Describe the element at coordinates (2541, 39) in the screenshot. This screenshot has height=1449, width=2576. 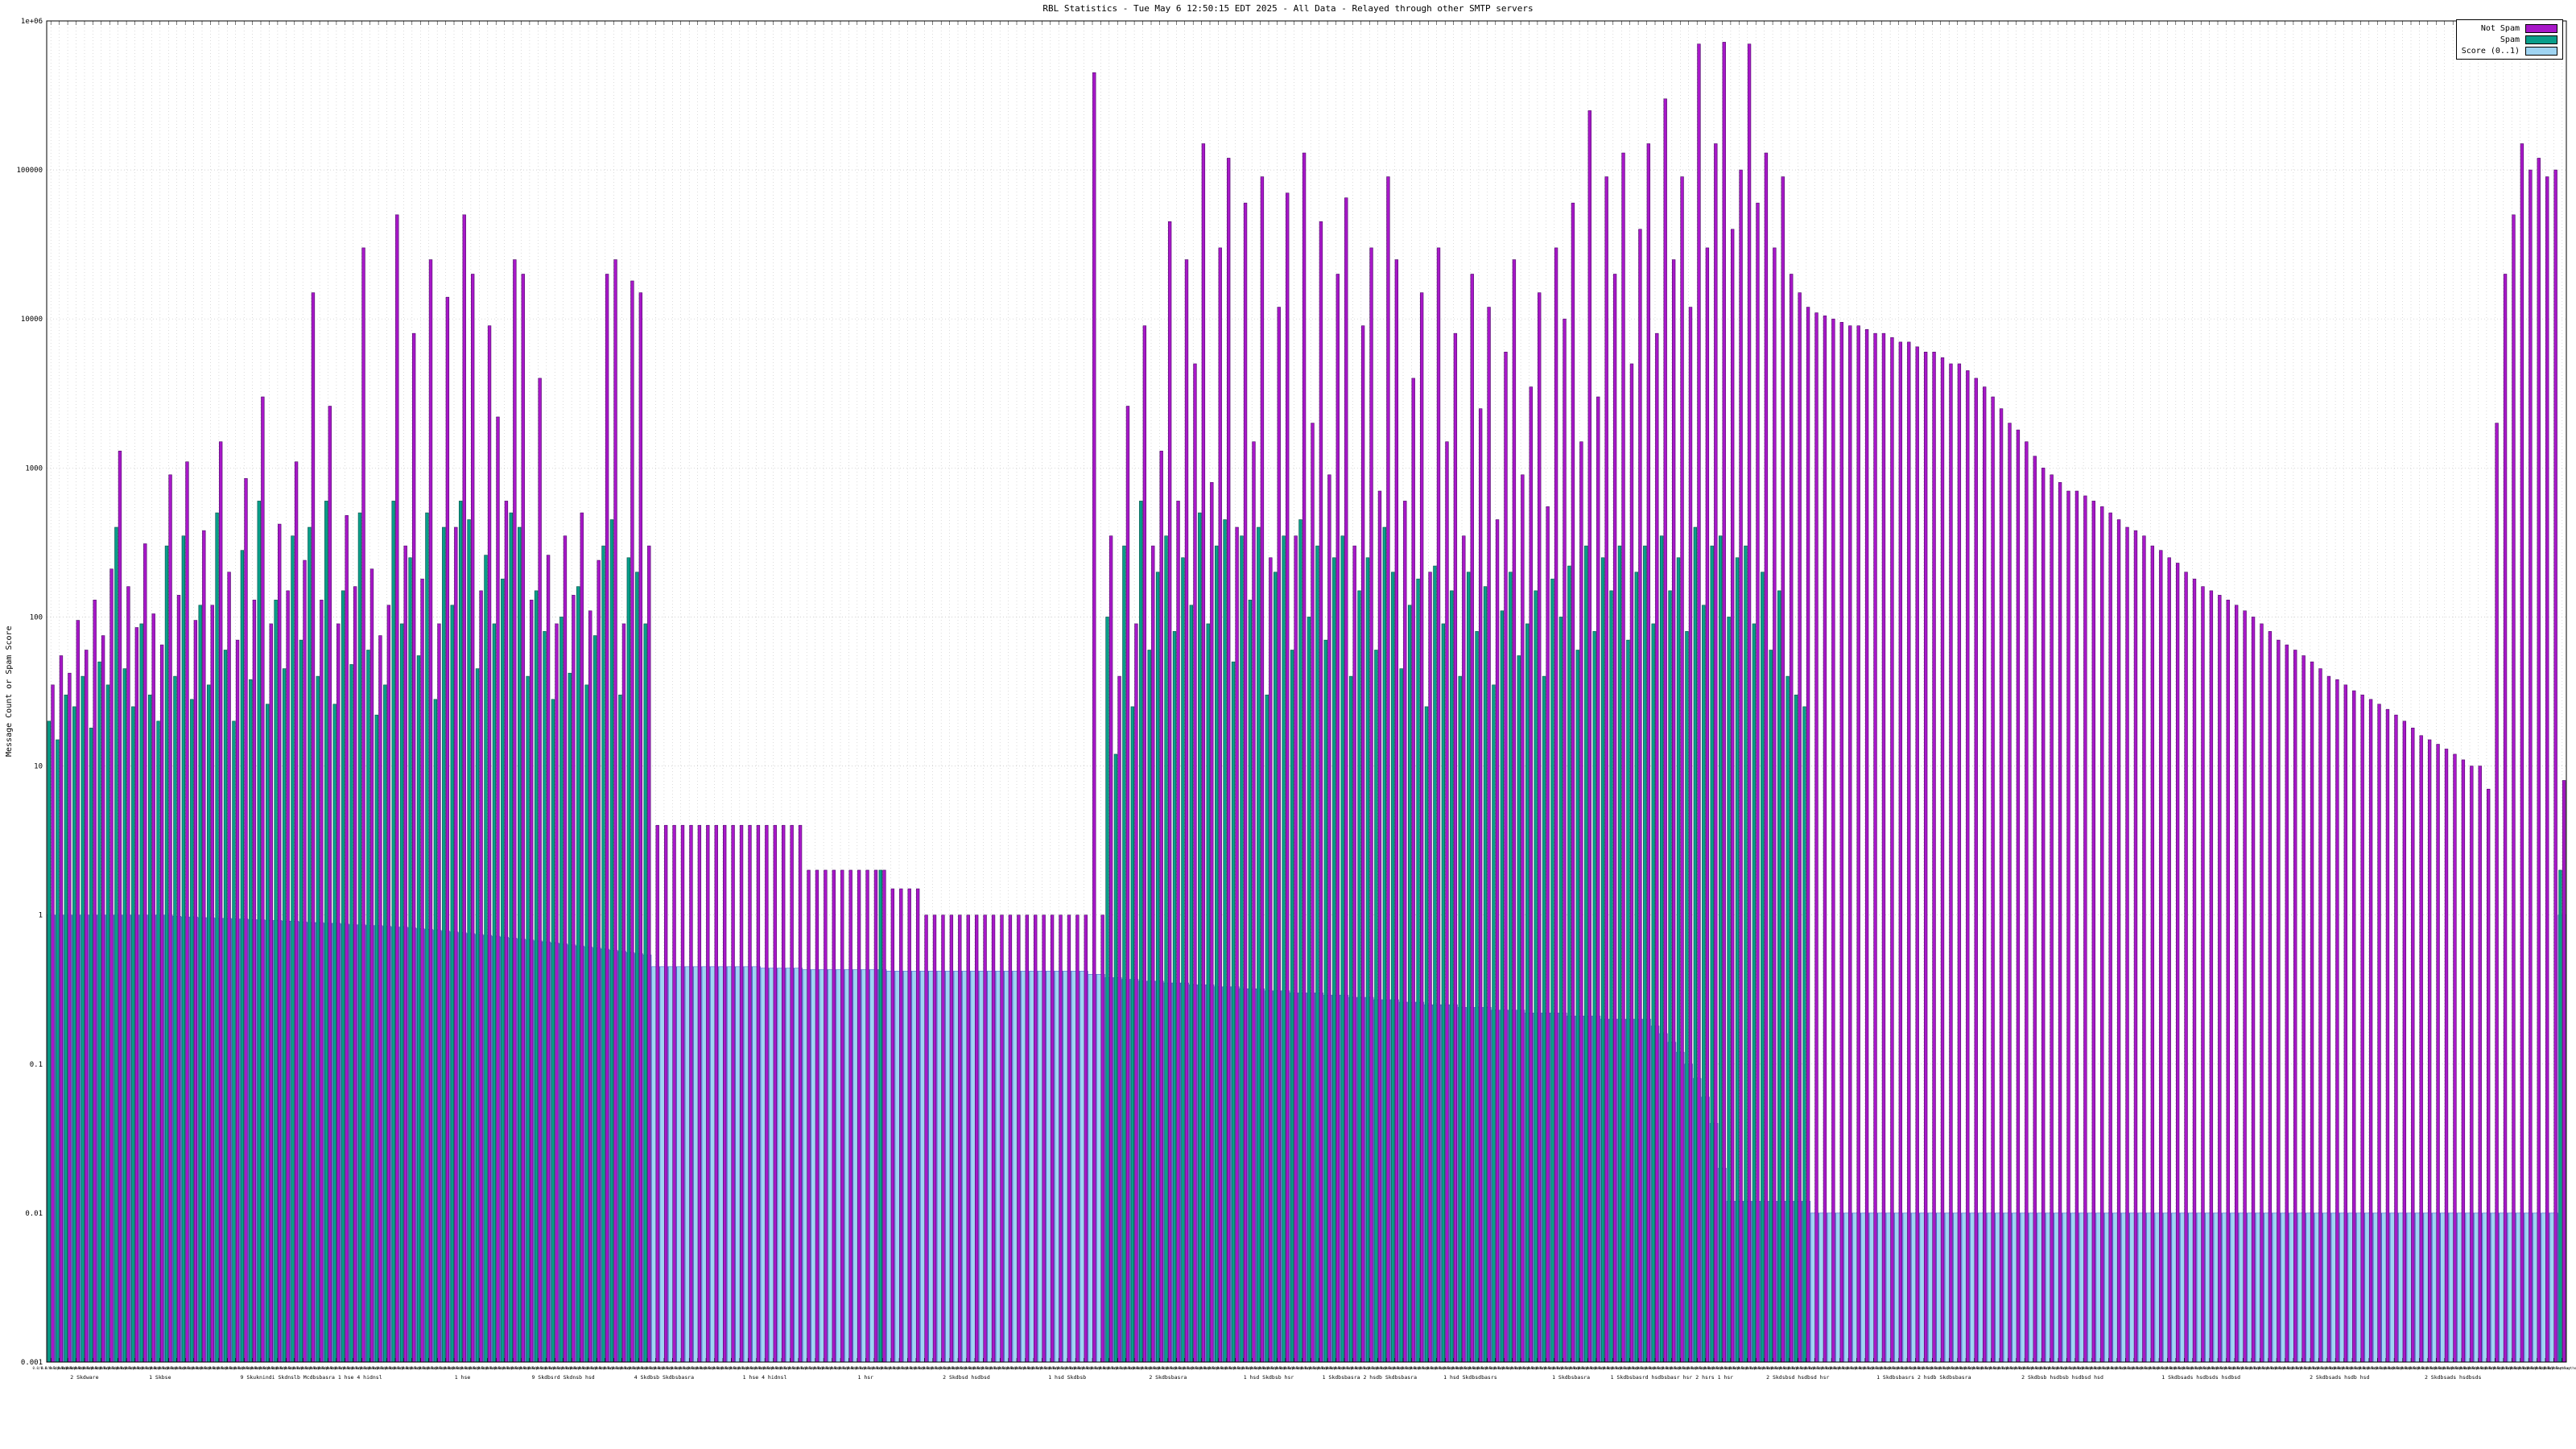
I see `legend-swatch-spam` at that location.